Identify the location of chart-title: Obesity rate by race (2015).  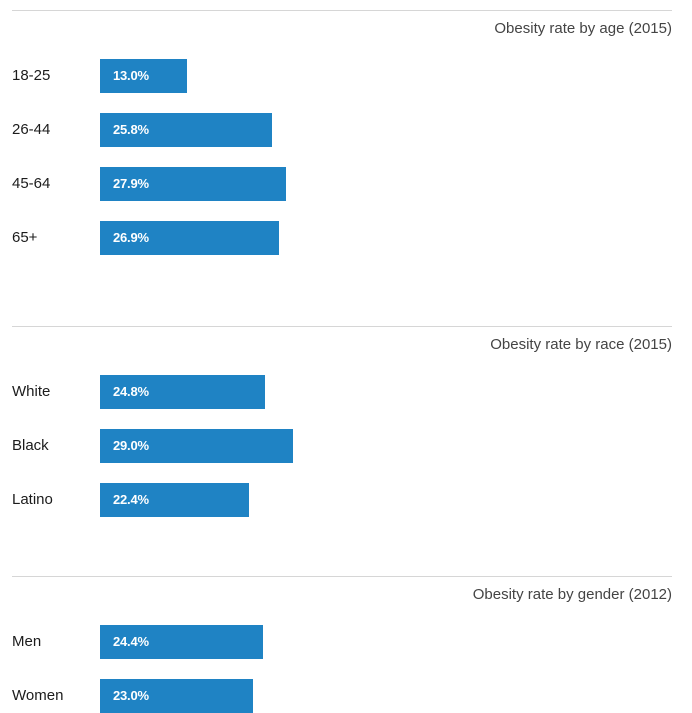
(581, 344).